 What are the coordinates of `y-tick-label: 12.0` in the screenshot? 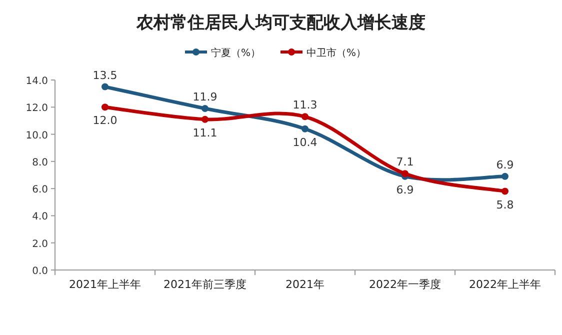 It's located at (37, 108).